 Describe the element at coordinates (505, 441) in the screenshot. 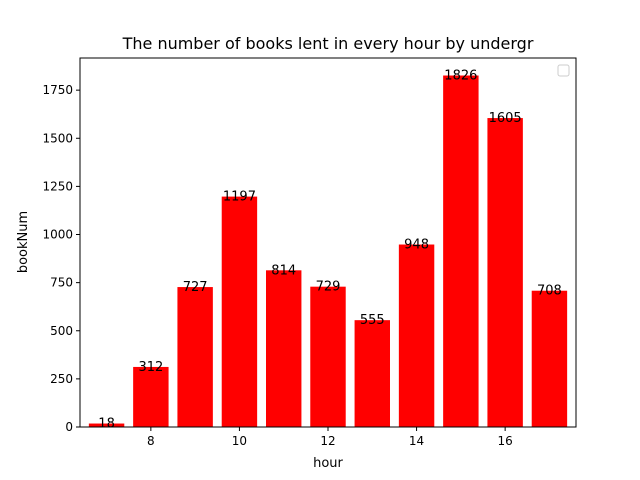

I see `x-tick-label-16: 16` at that location.